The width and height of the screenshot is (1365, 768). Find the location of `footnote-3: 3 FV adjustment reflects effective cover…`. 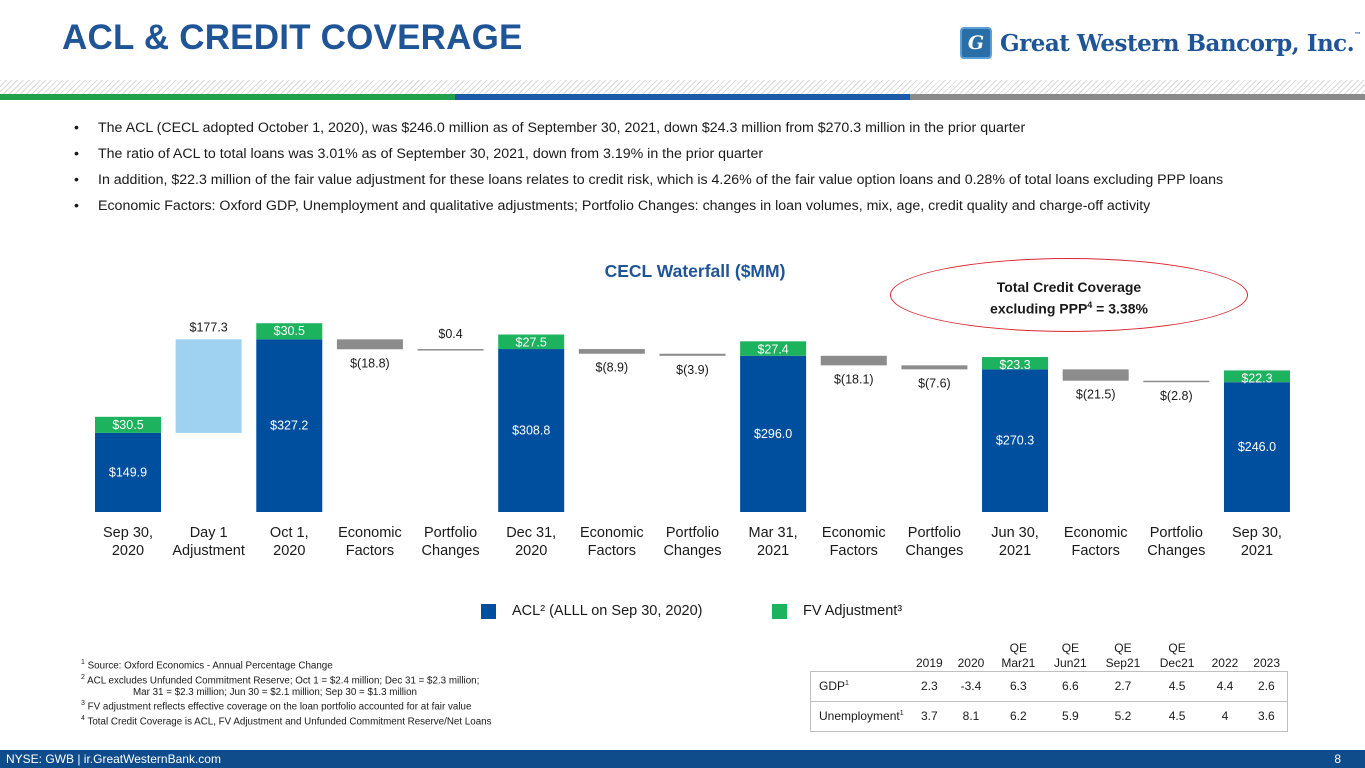

footnote-3: 3 FV adjustment reflects effective cover… is located at coordinates (276, 706).